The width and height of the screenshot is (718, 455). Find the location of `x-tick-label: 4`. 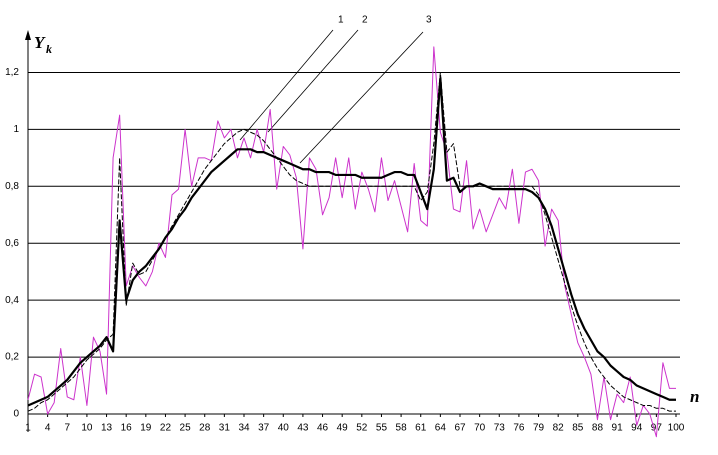

x-tick-label: 4 is located at coordinates (48, 428).